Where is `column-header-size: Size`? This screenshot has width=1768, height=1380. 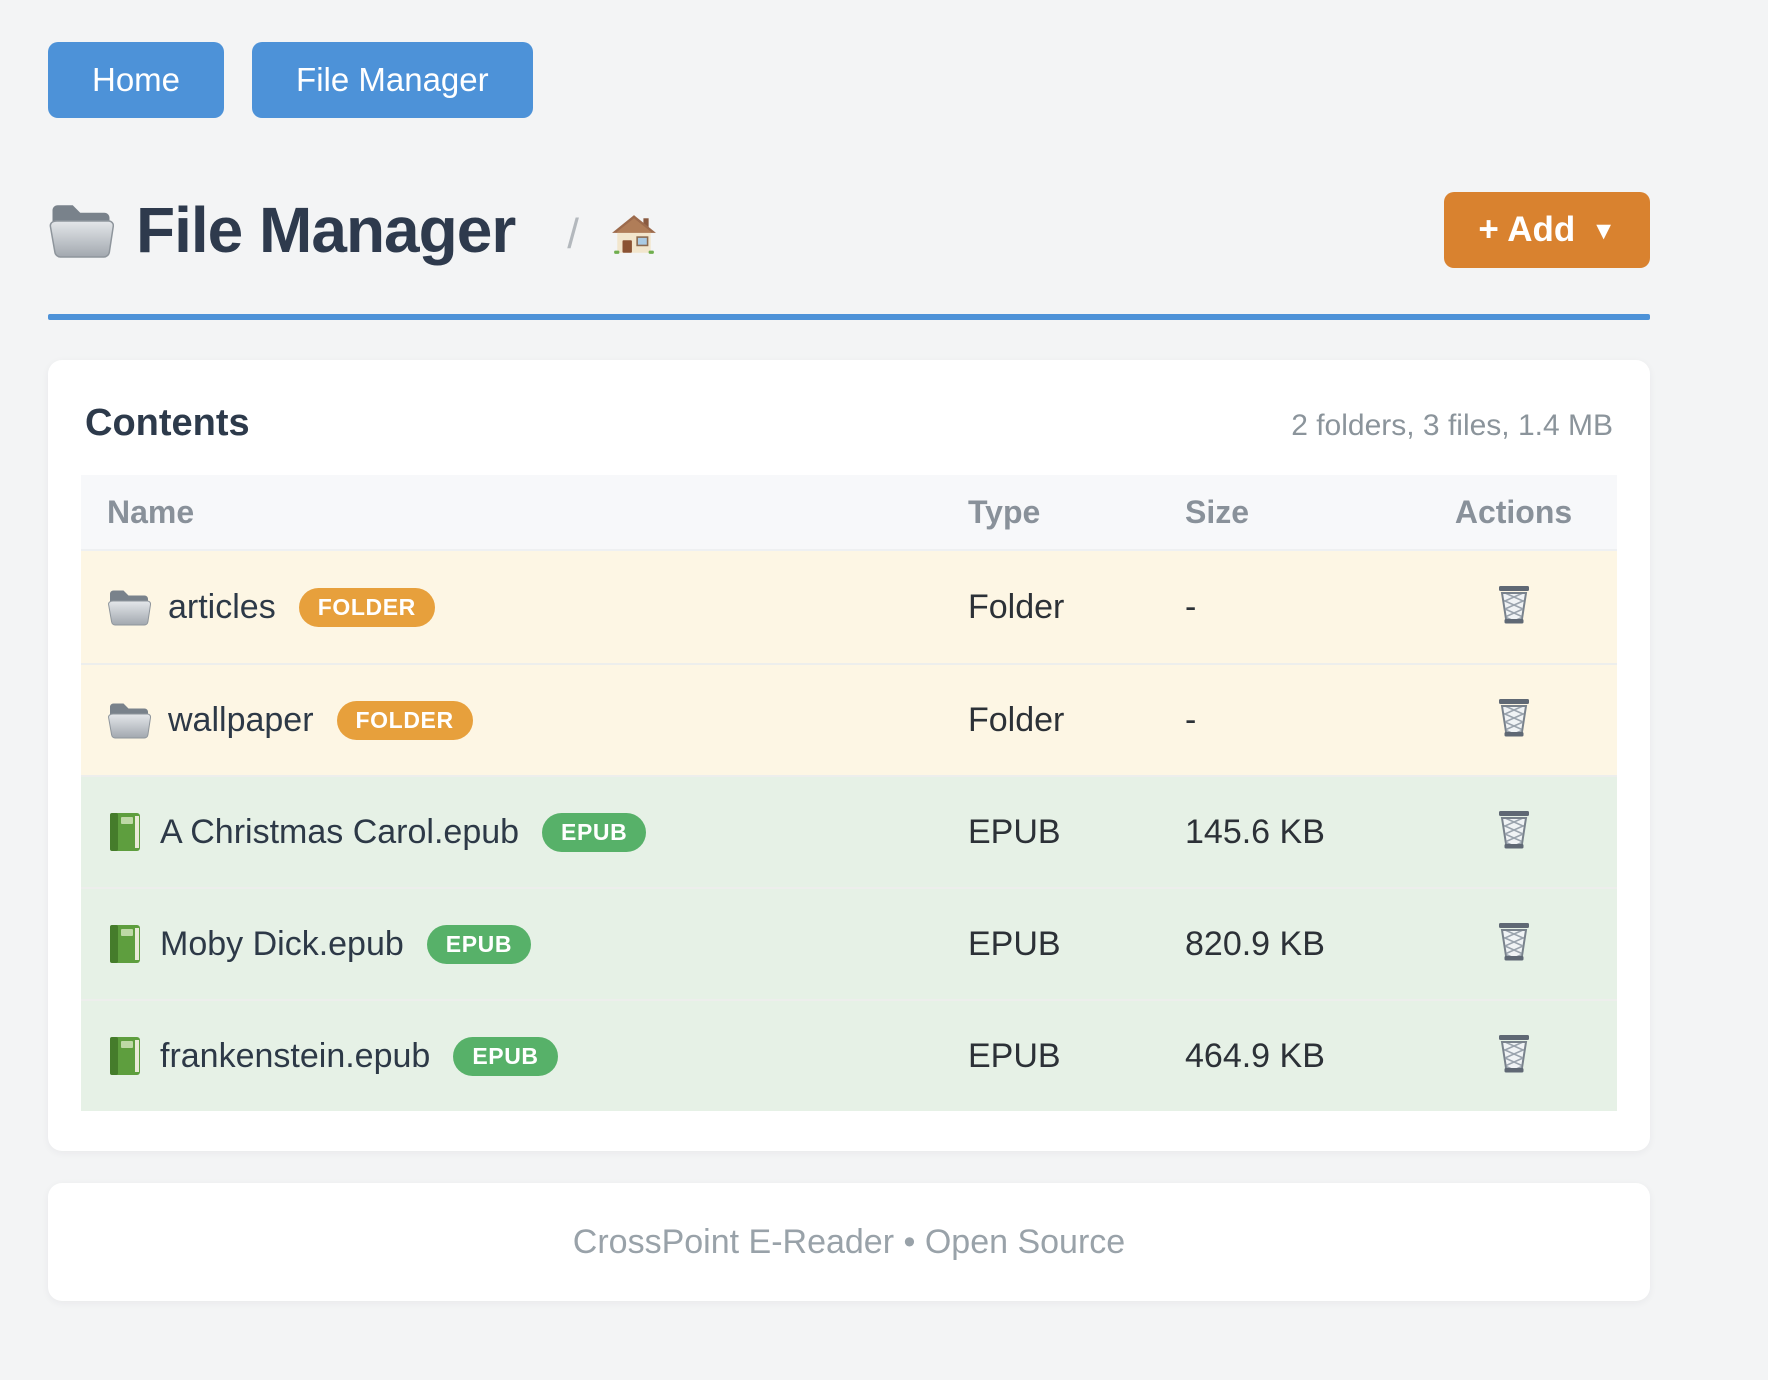
column-header-size: Size is located at coordinates (1217, 511).